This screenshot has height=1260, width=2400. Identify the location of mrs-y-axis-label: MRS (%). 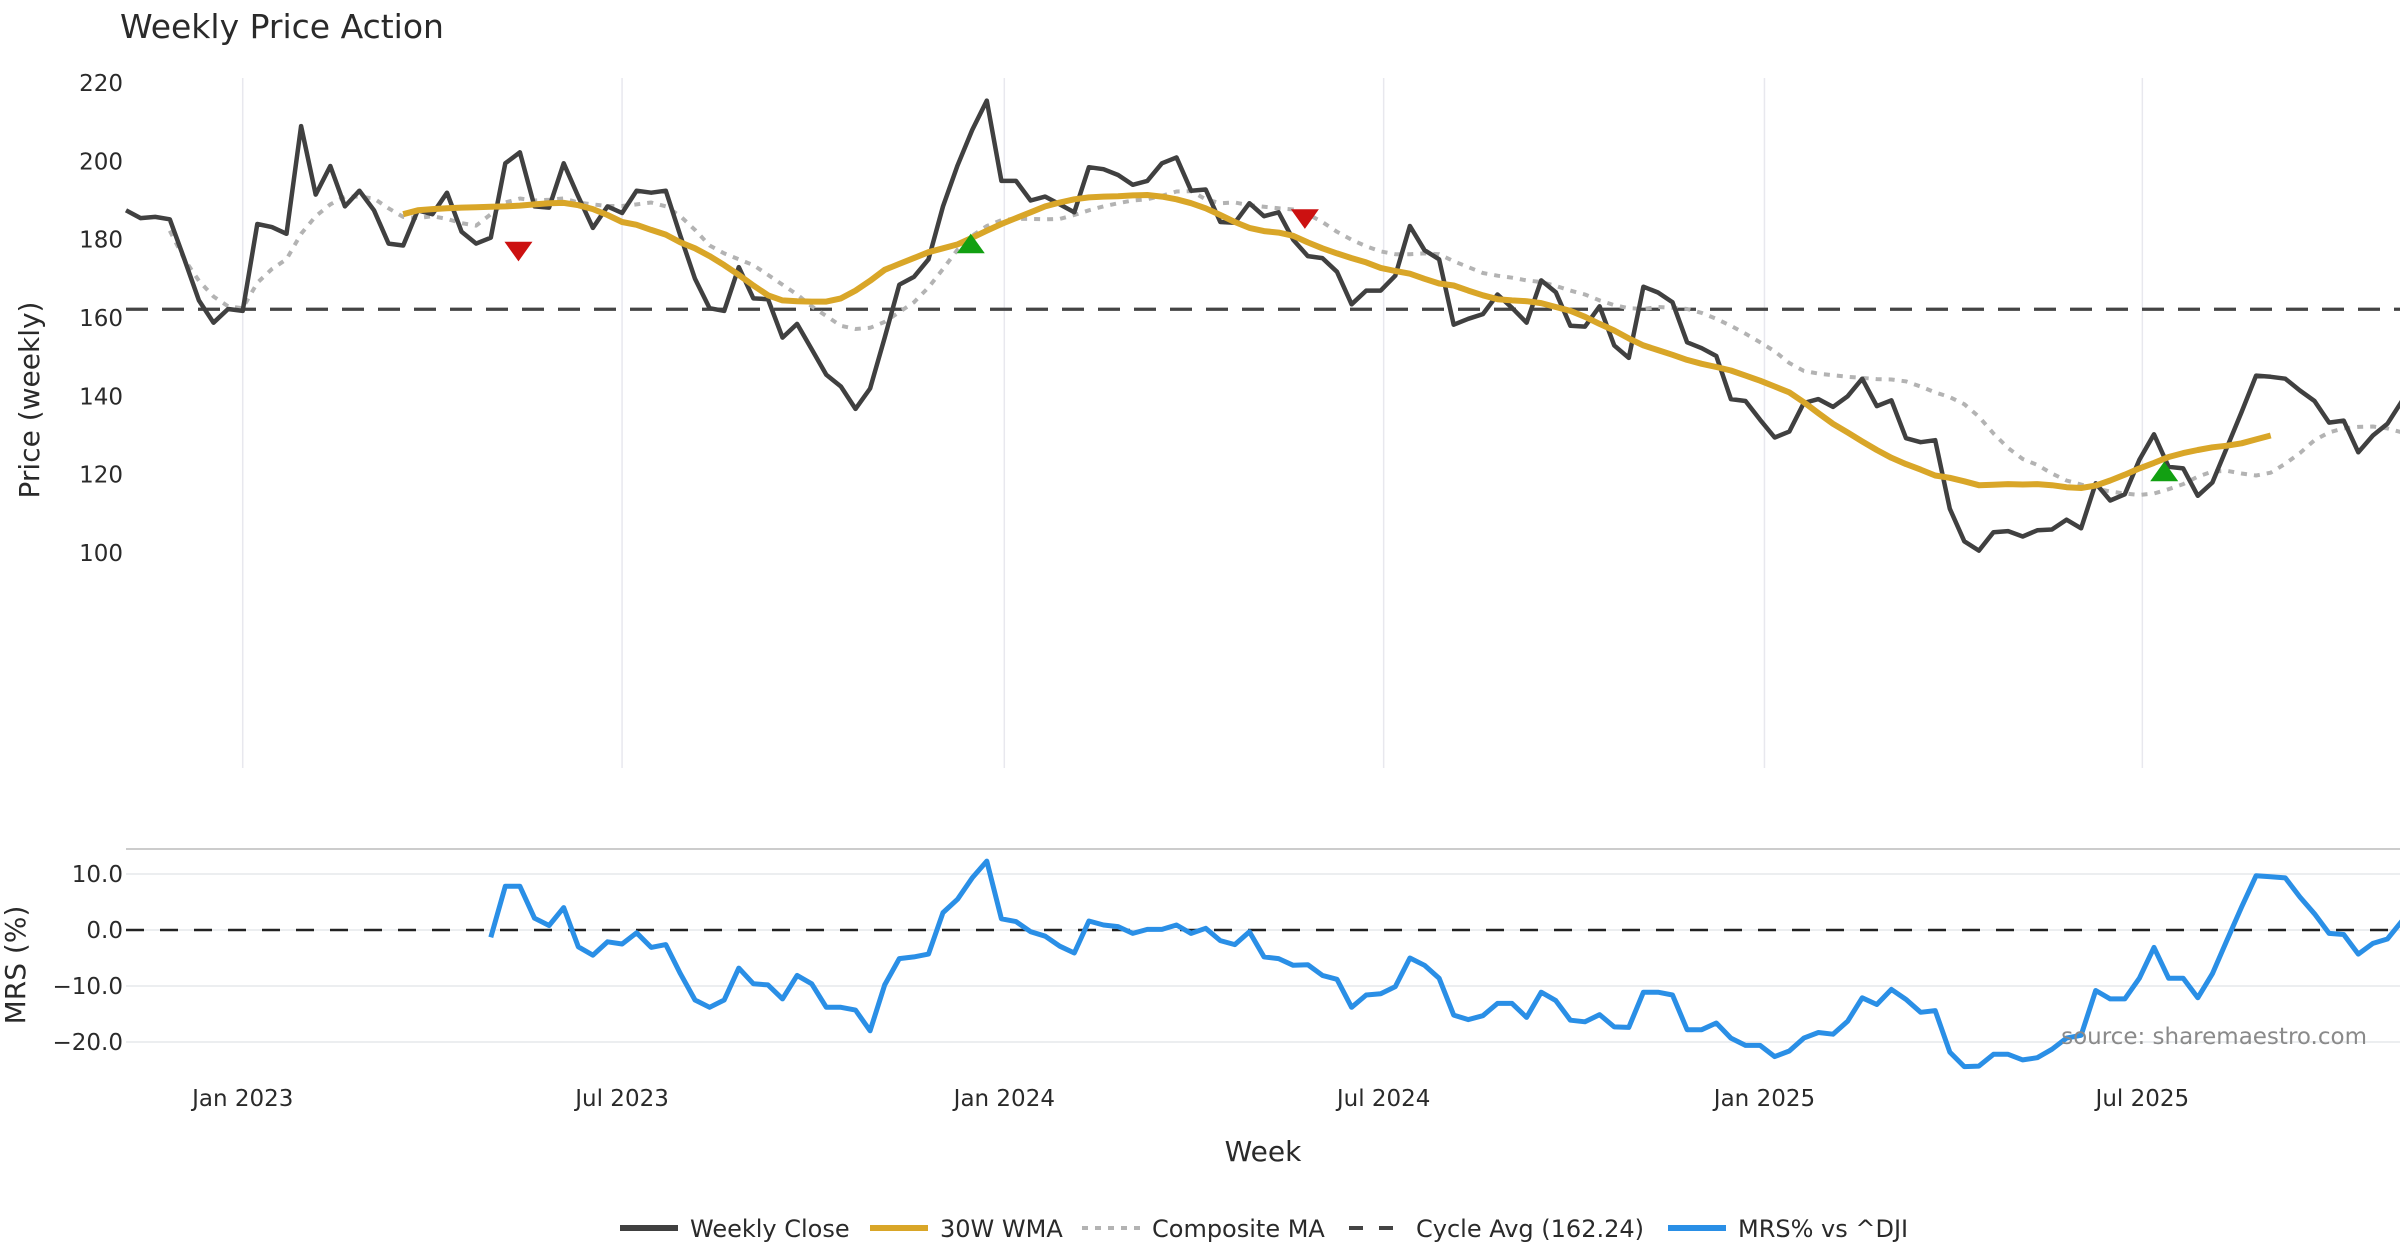
(16, 965).